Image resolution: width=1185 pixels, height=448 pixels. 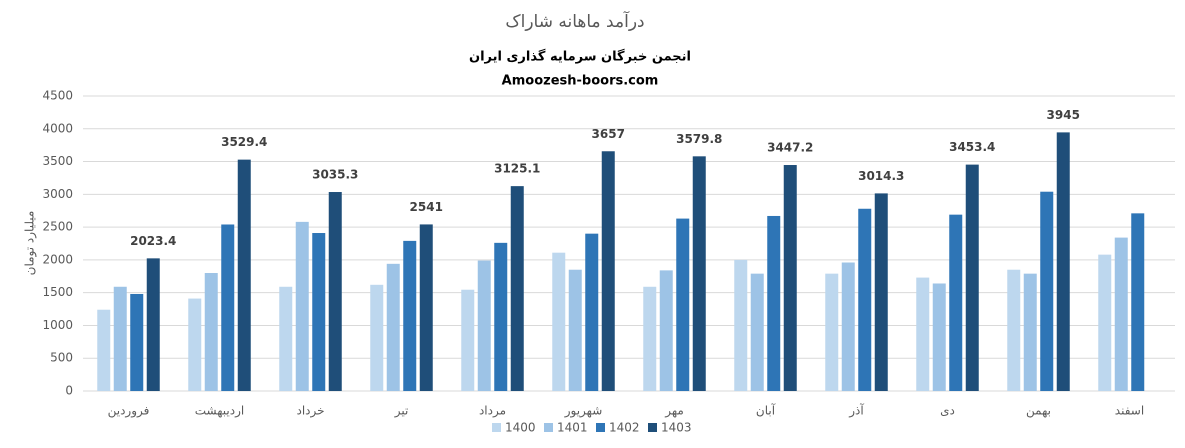 I want to click on y-tick-label: 3000, so click(x=57, y=194).